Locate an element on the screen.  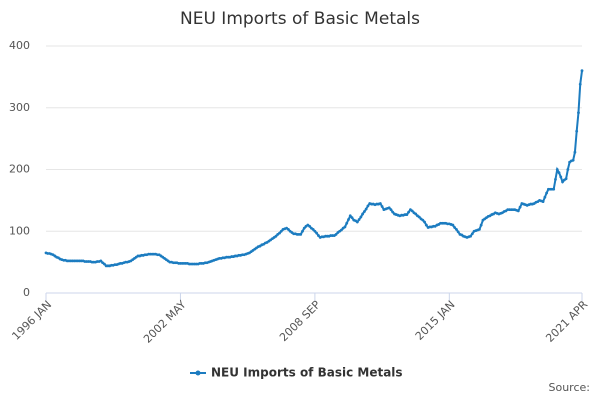
x-tick-label: 2021 APR is located at coordinates (566, 321).